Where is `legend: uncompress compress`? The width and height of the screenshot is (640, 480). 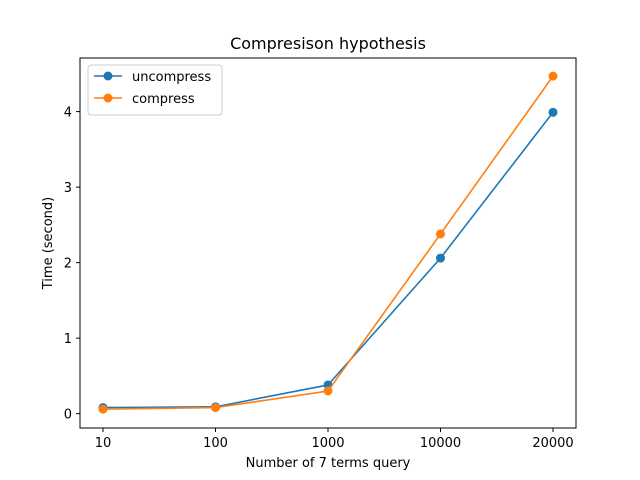 legend: uncompress compress is located at coordinates (155, 90).